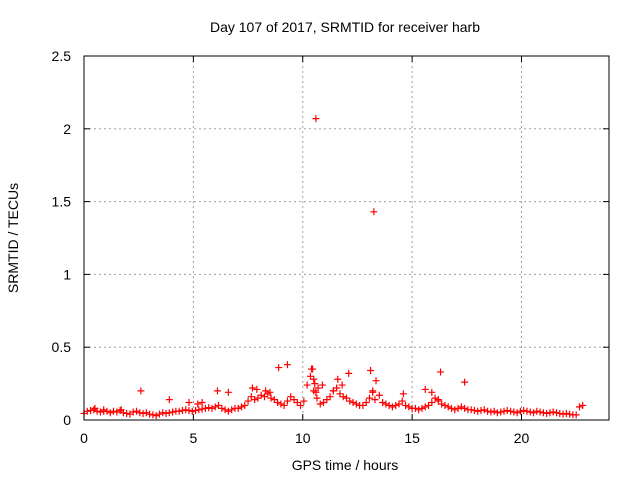 The width and height of the screenshot is (640, 480). Describe the element at coordinates (13, 238) in the screenshot. I see `y-axis-label: SRMTID / TECUs` at that location.